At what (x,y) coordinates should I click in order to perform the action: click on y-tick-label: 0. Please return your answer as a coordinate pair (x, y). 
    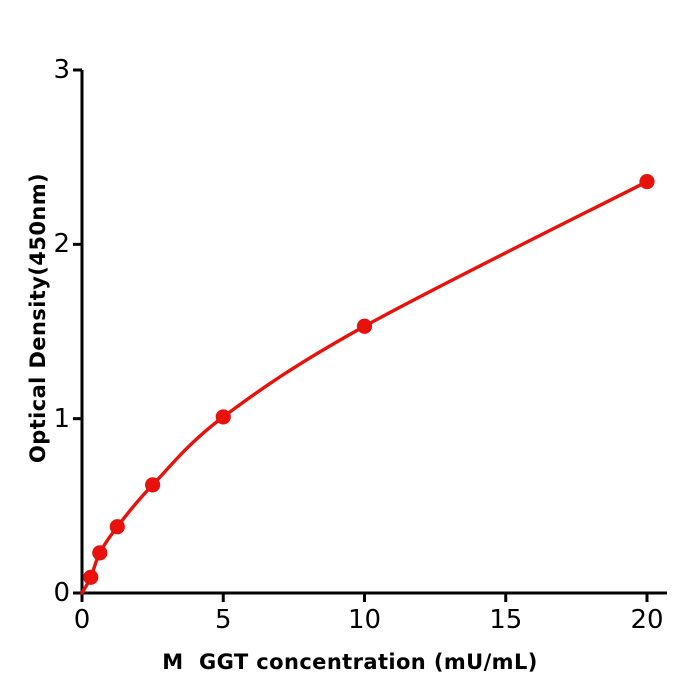
    Looking at the image, I should click on (61, 593).